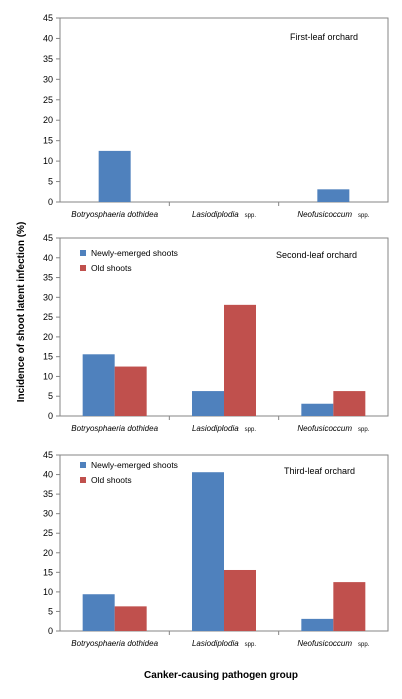 This screenshot has width=402, height=699. I want to click on x-axis-label: Canker-causing pathogen group, so click(221, 675).